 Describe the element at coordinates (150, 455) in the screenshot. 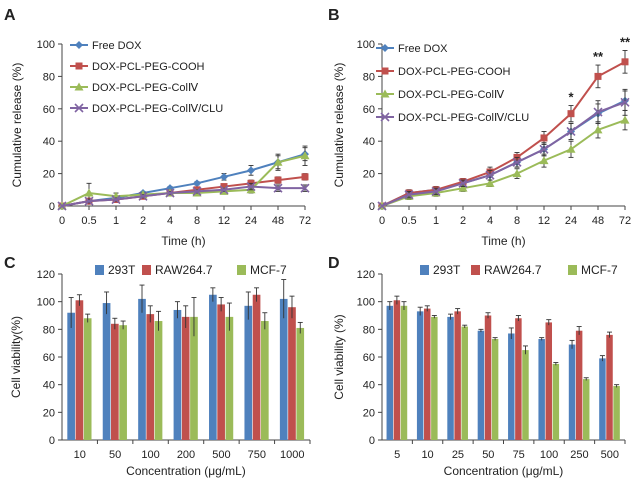

I see `panel-c-xtick-label: 100` at that location.